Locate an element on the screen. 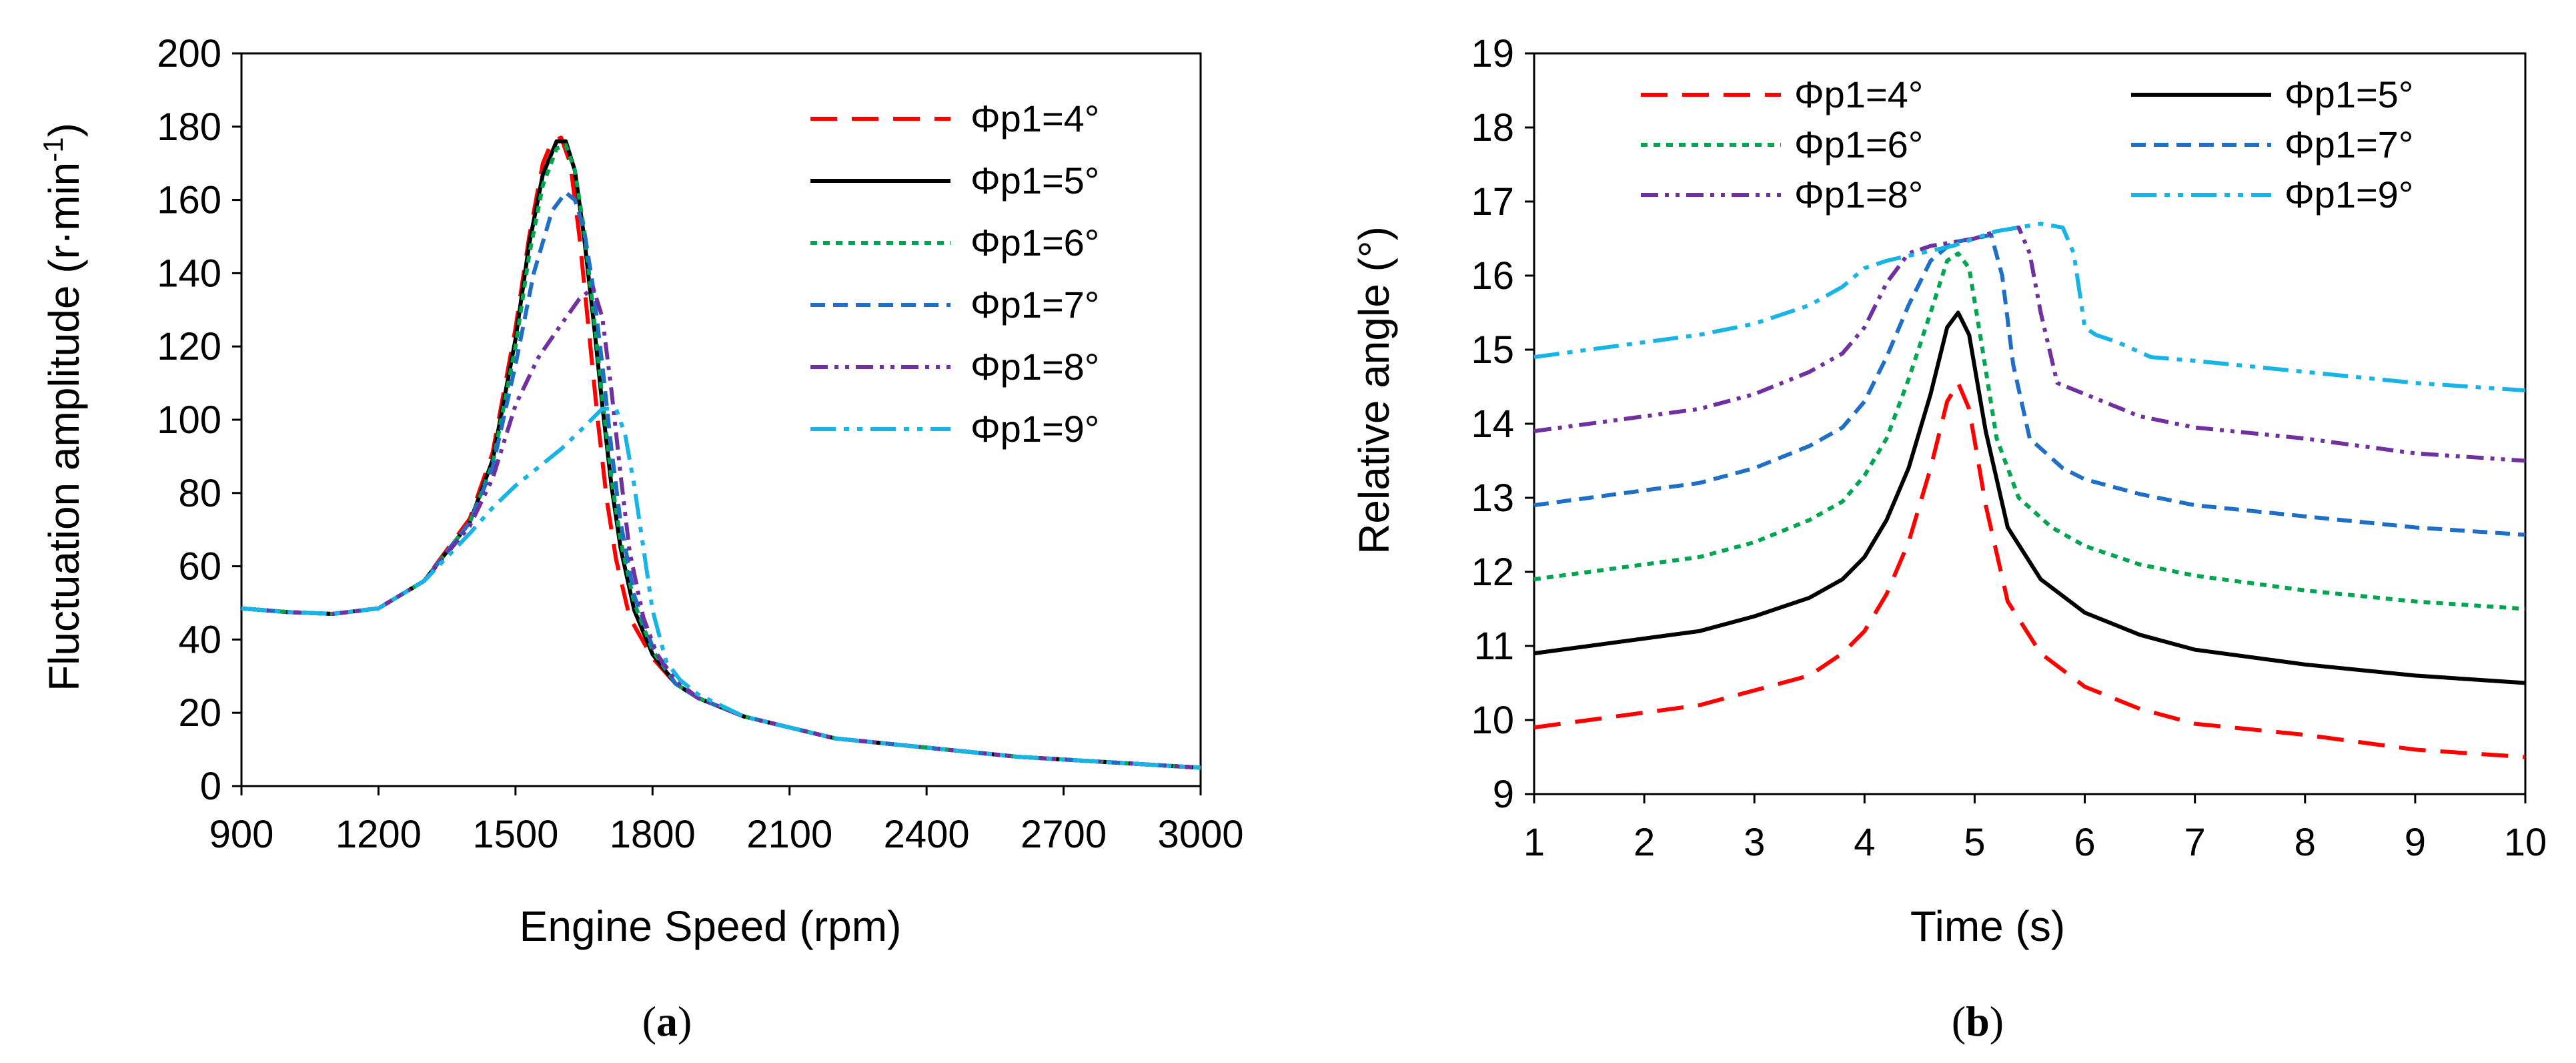 Image resolution: width=2576 pixels, height=1063 pixels. panel-b-y-tick-label: 11 is located at coordinates (1494, 646).